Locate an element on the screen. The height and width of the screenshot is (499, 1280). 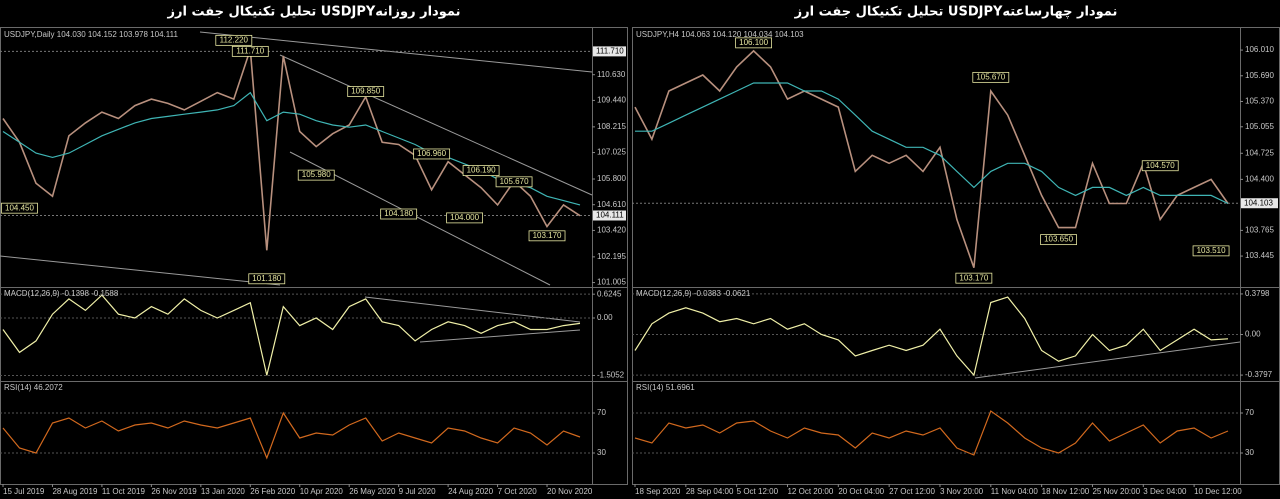
annotation-label: 103.650 is located at coordinates (1058, 239).